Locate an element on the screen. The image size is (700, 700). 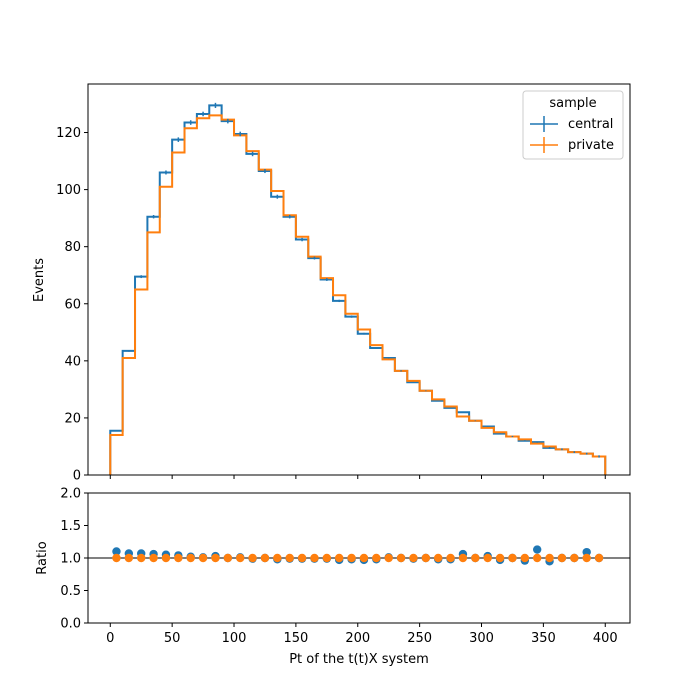
x-tick-label: 300 is located at coordinates (481, 638).